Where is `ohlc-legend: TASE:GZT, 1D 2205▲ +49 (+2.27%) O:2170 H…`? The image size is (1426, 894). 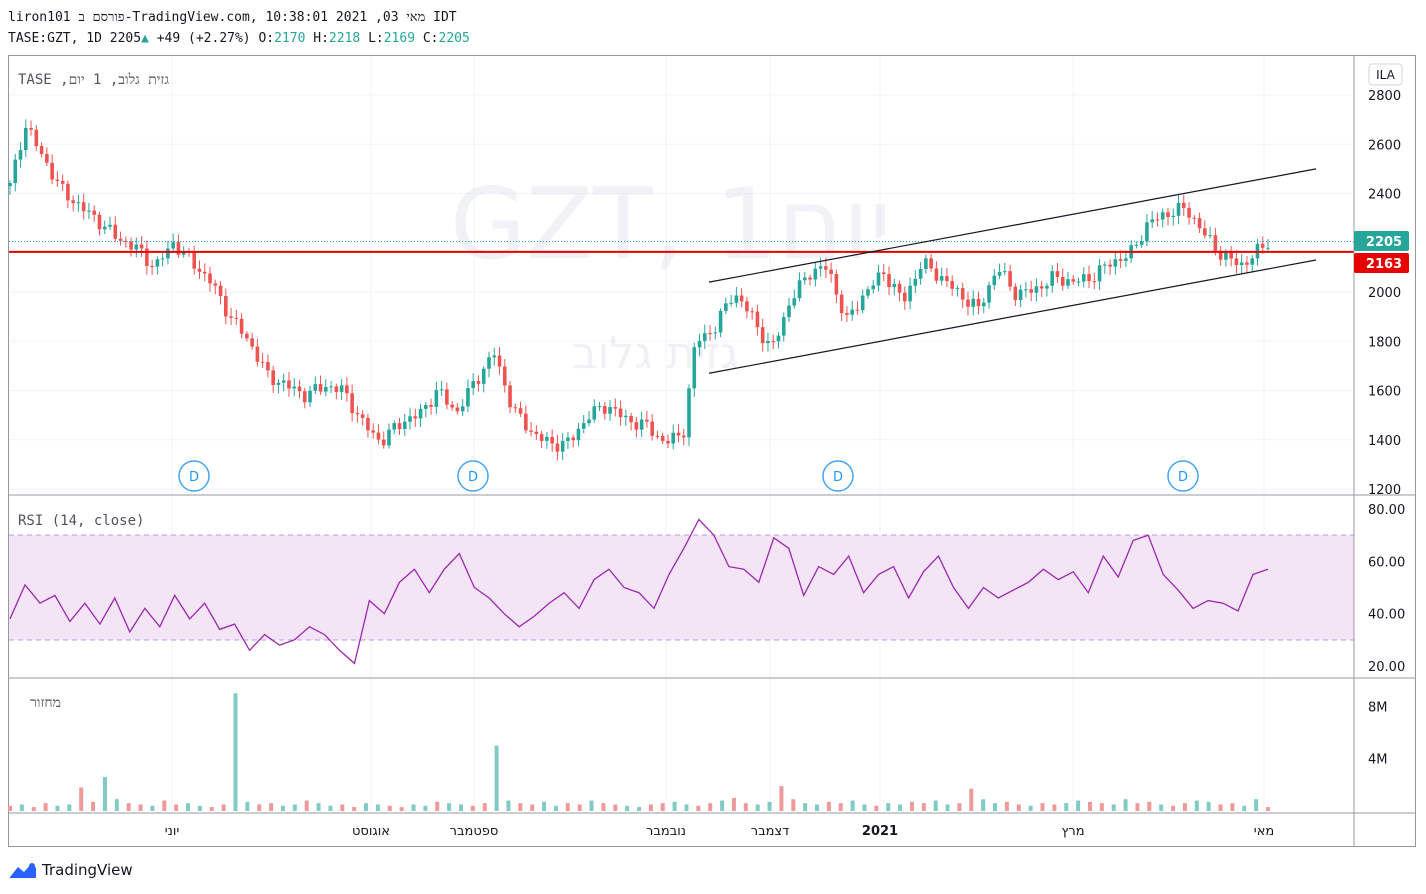 ohlc-legend: TASE:GZT, 1D 2205▲ +49 (+2.27%) O:2170 H… is located at coordinates (239, 38).